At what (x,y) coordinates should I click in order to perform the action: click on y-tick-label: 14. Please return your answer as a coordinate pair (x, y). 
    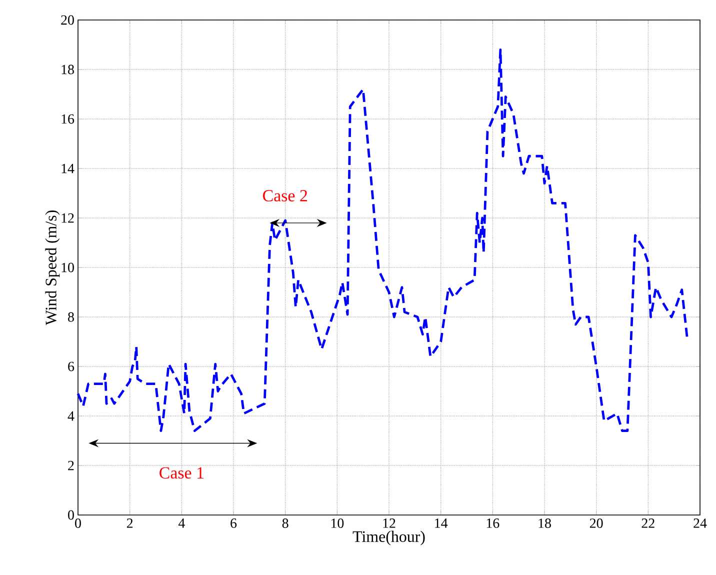
    Looking at the image, I should click on (68, 169).